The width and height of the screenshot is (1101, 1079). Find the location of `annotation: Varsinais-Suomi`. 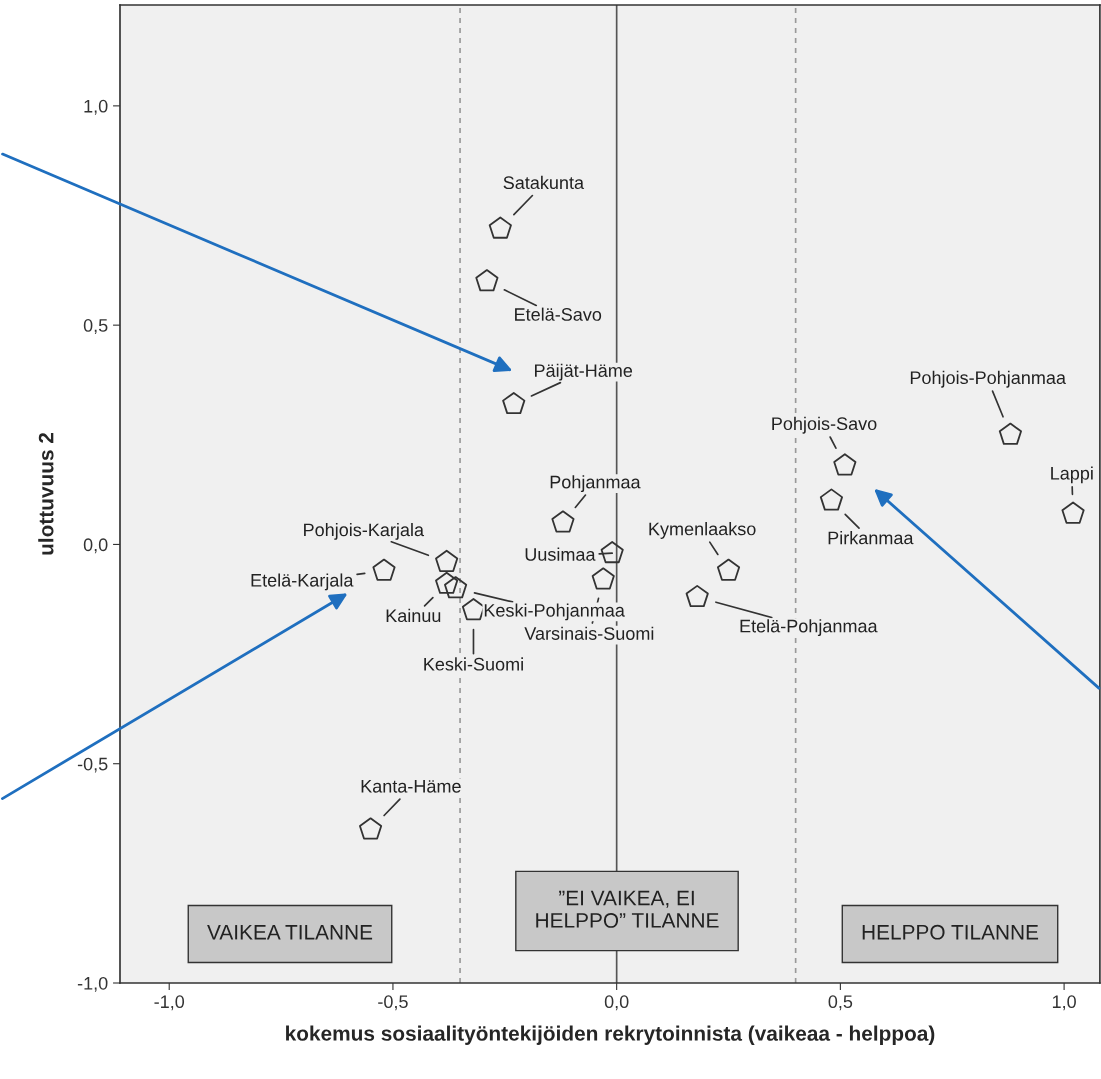

annotation: Varsinais-Suomi is located at coordinates (589, 633).